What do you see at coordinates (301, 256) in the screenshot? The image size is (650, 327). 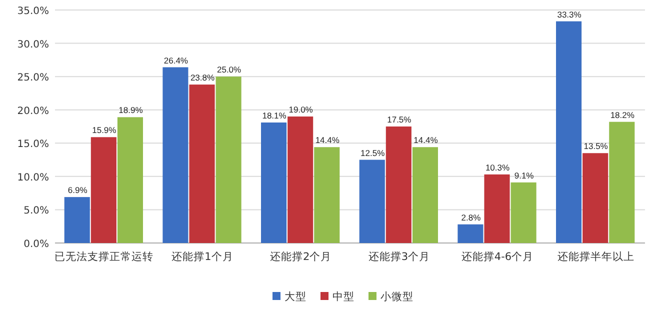 I see `x-tick-label: 还能撑2个月` at bounding box center [301, 256].